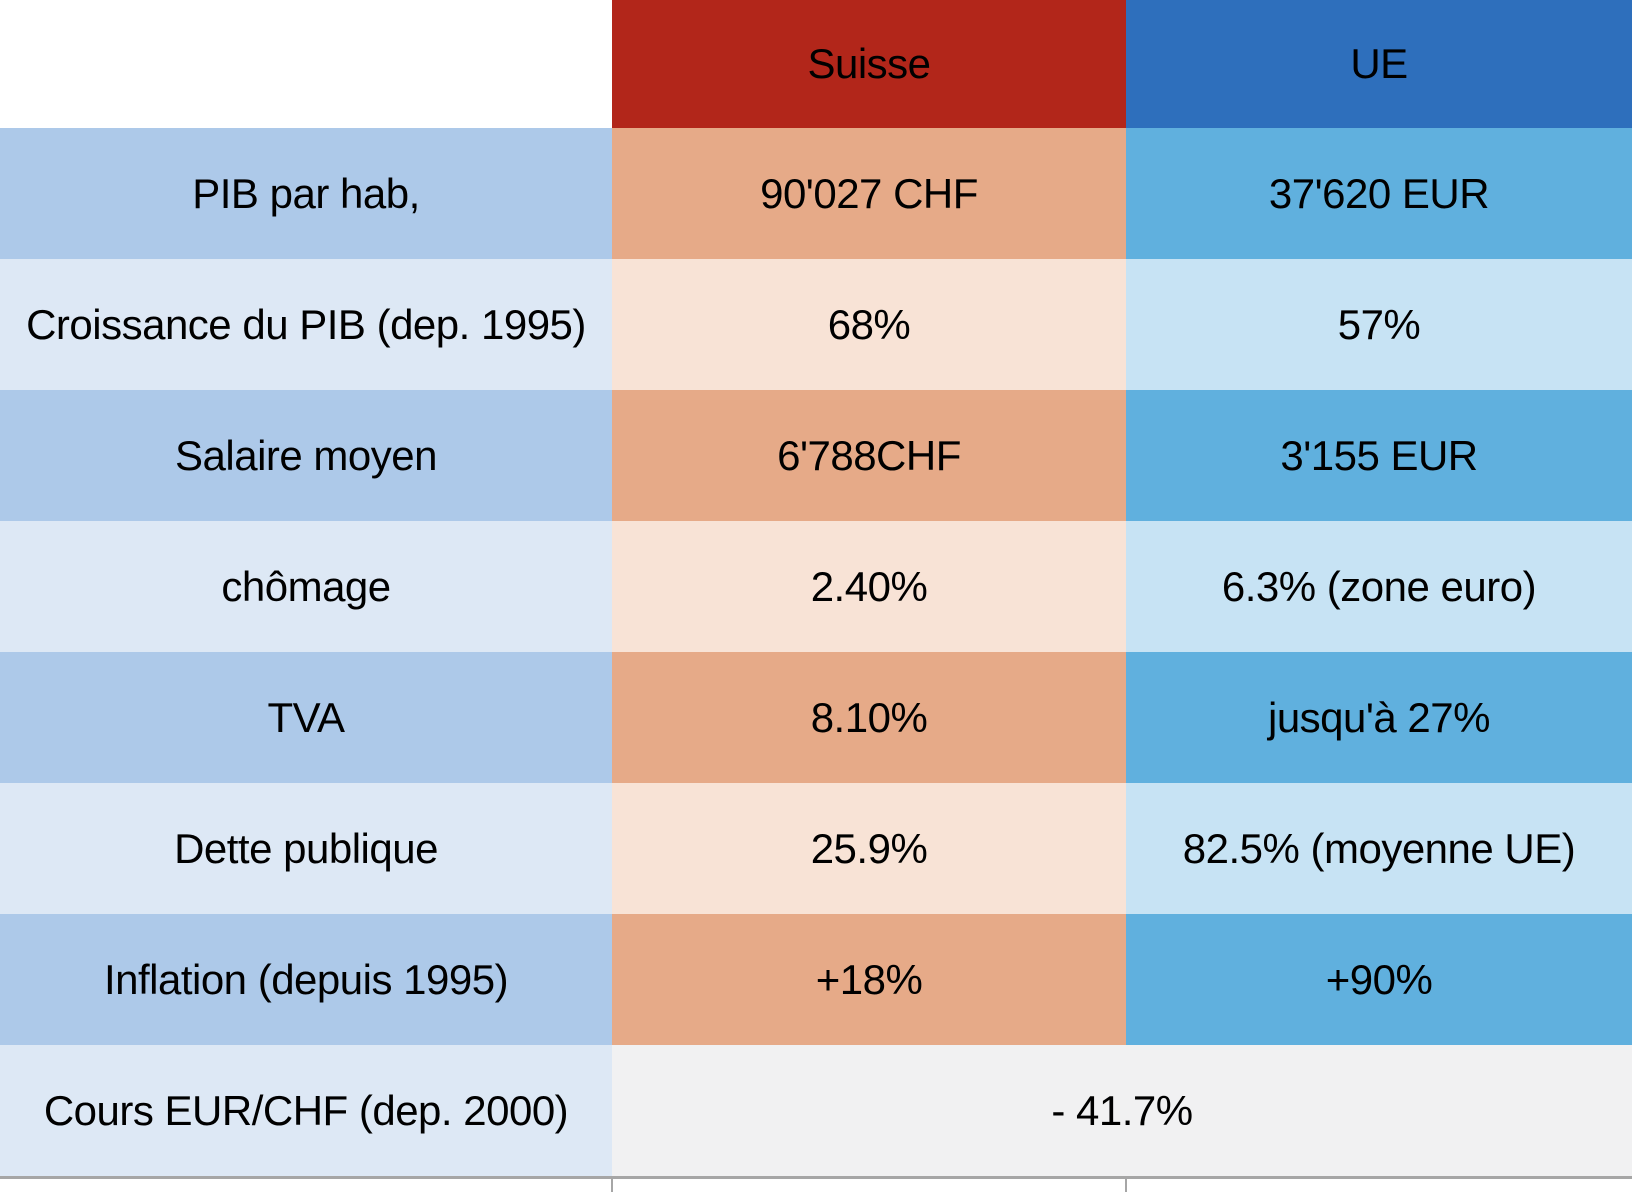 The width and height of the screenshot is (1632, 1192). I want to click on row-label-chomage: chômage, so click(306, 586).